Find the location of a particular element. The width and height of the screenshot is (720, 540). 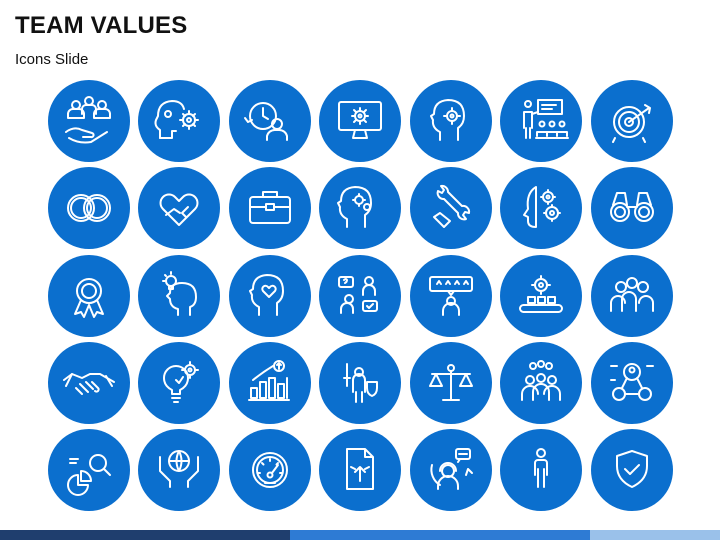

heart-hands-icon is located at coordinates (179, 208).